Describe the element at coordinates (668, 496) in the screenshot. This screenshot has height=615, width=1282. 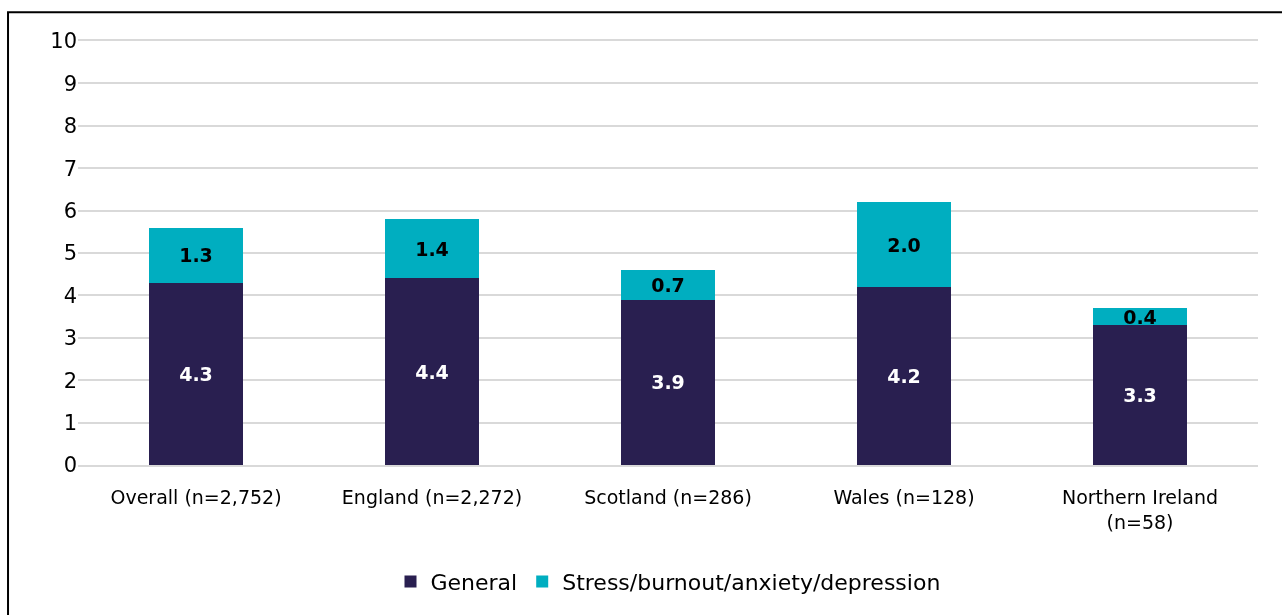
I see `x-tick-label: Scotland (n=286)` at that location.